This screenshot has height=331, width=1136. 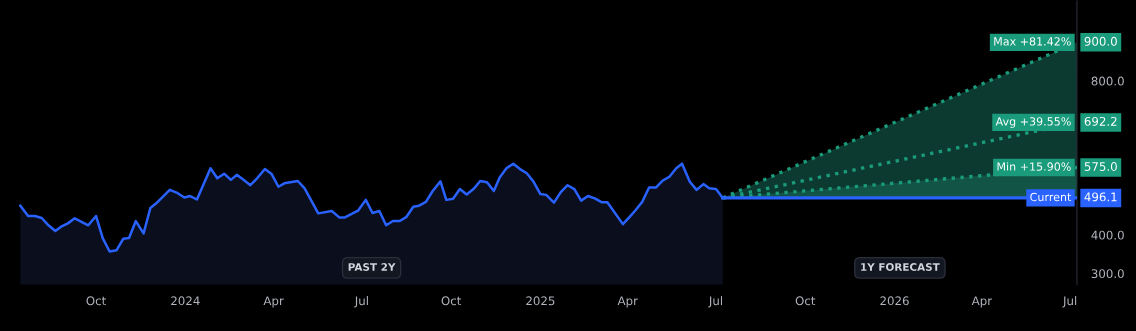 I want to click on x-tick-label: 2025, so click(x=540, y=301).